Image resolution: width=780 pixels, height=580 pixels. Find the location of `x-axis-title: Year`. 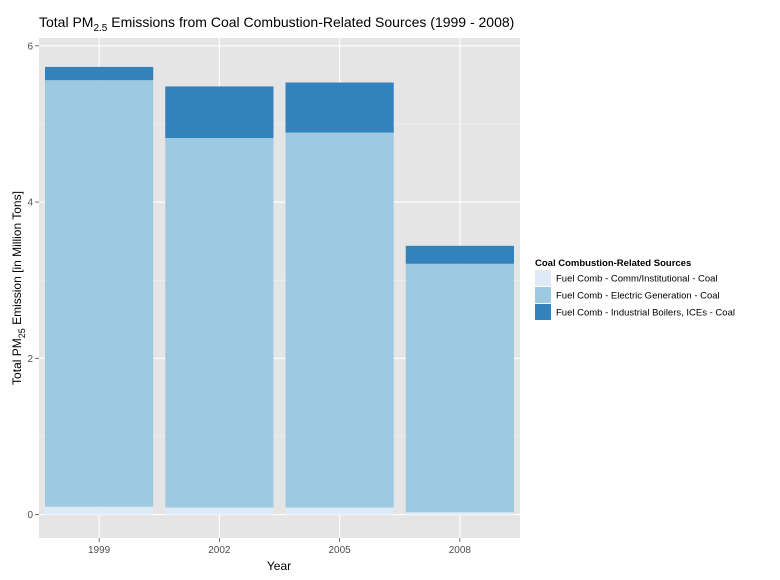

x-axis-title: Year is located at coordinates (279, 566).